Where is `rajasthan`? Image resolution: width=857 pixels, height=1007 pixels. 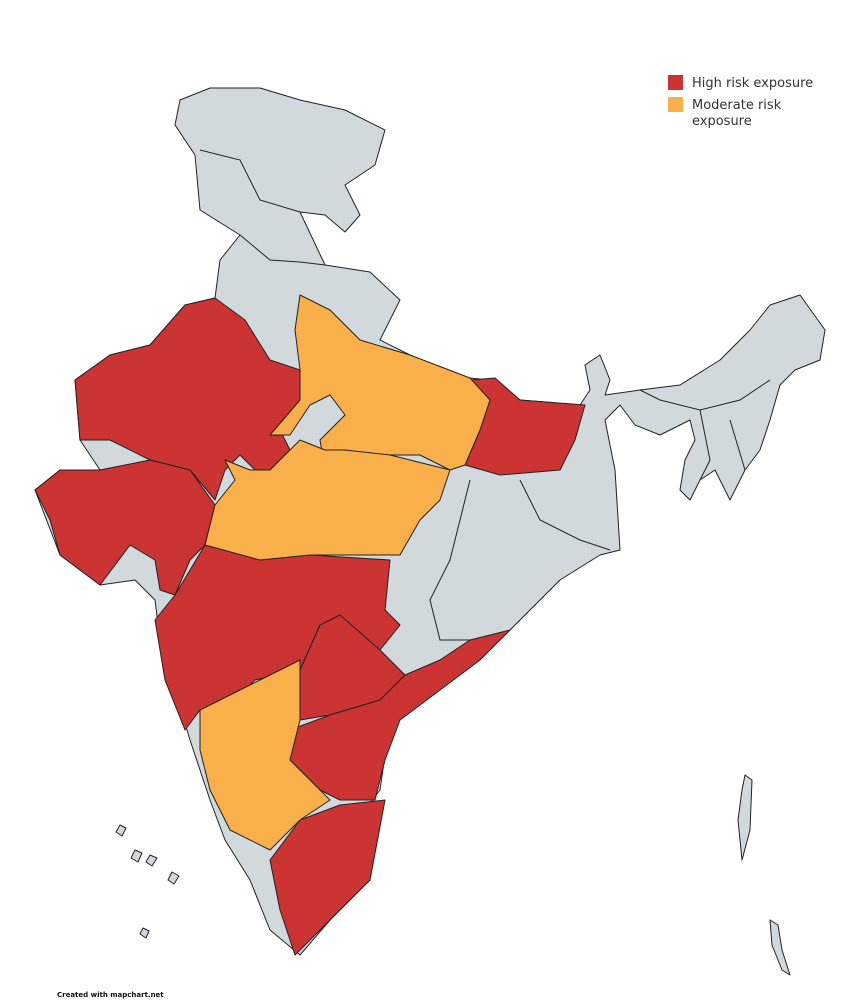 rajasthan is located at coordinates (192, 399).